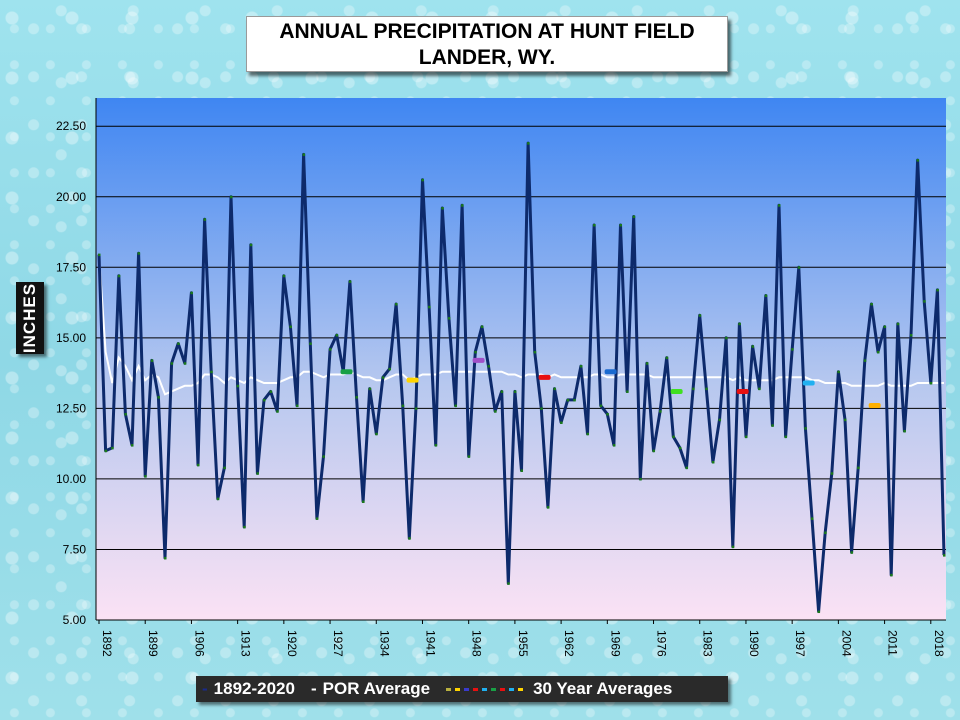  Describe the element at coordinates (205, 688) in the screenshot. I see `legend-series-swatch-icon: -` at that location.